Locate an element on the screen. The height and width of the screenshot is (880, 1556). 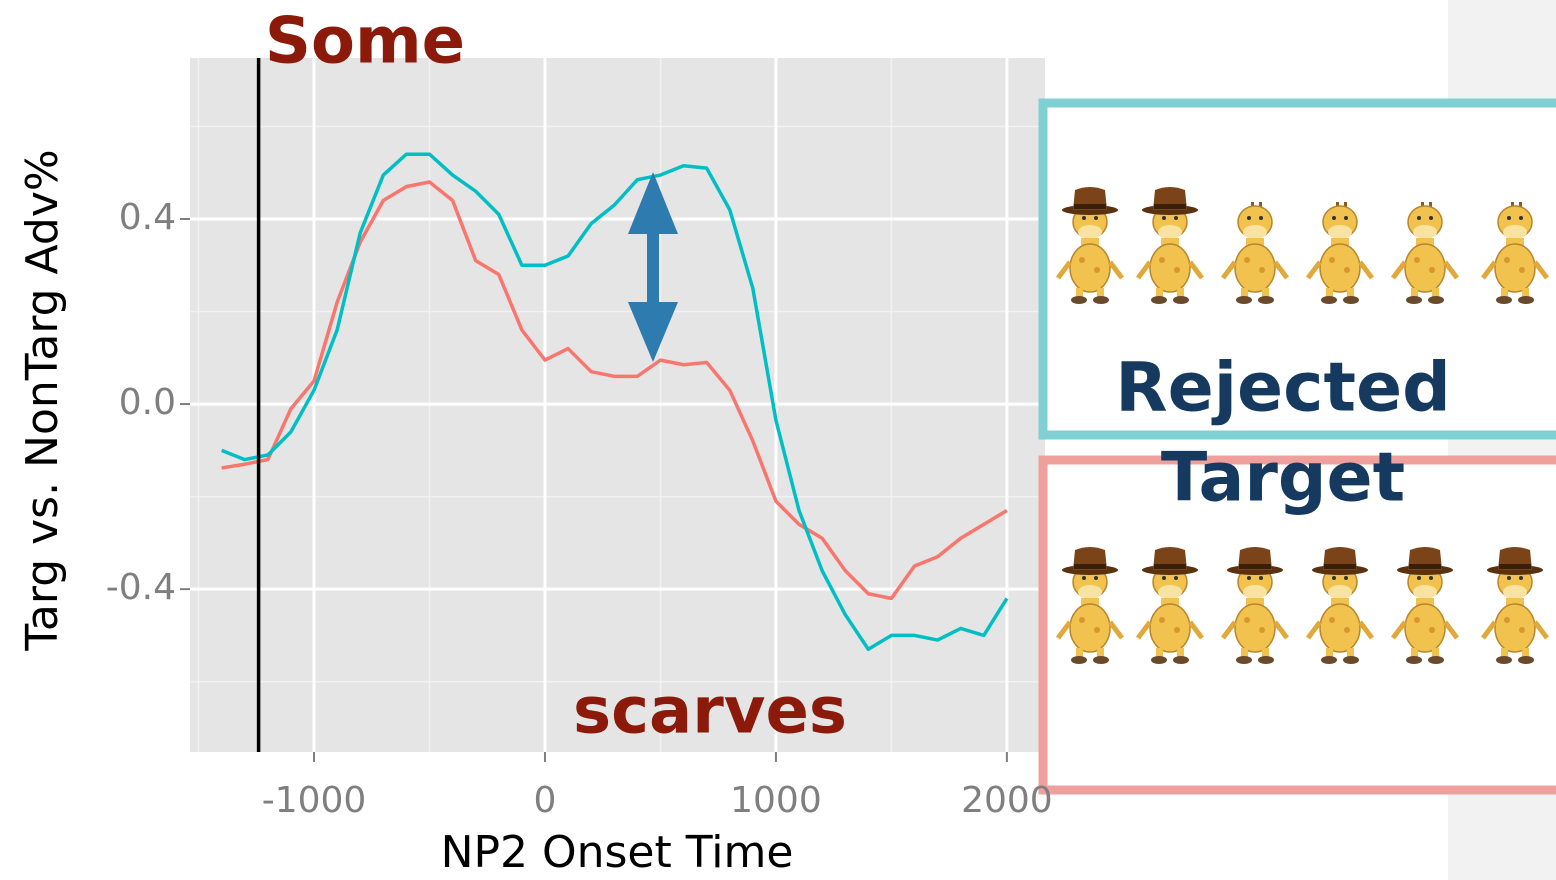
annotation: scarves is located at coordinates (710, 712).